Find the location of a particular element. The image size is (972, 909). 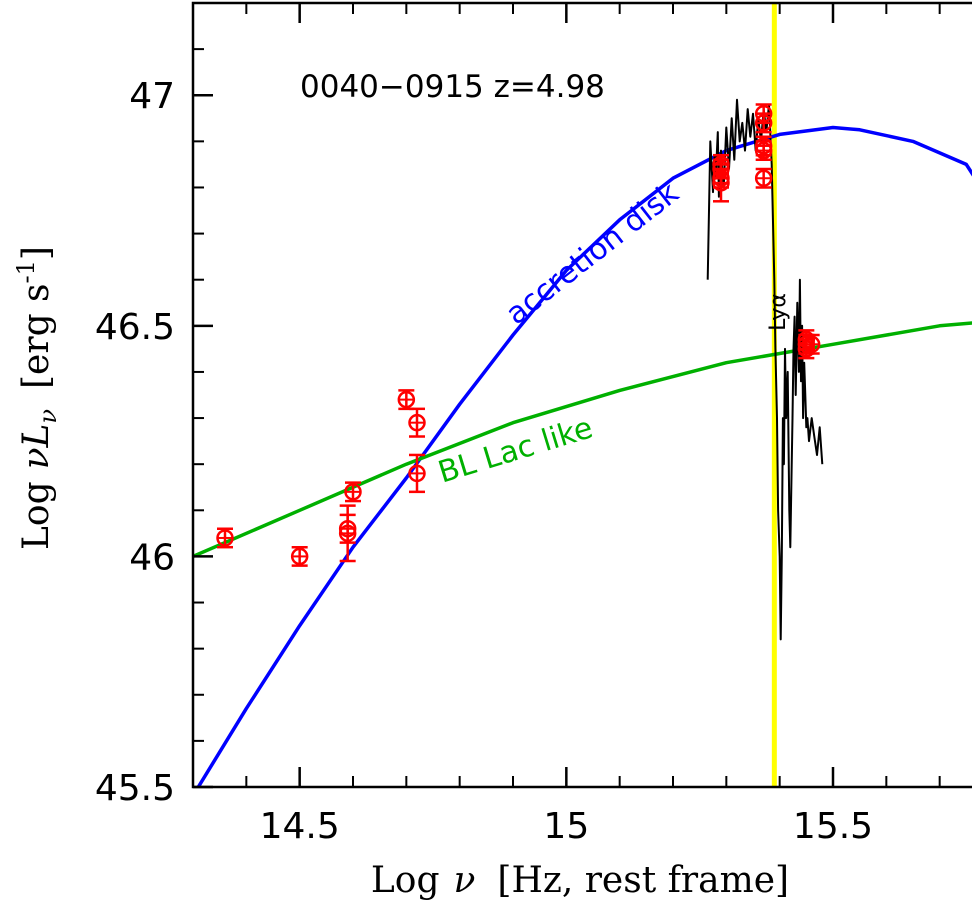

curve-label: accretion disk is located at coordinates (592, 253).